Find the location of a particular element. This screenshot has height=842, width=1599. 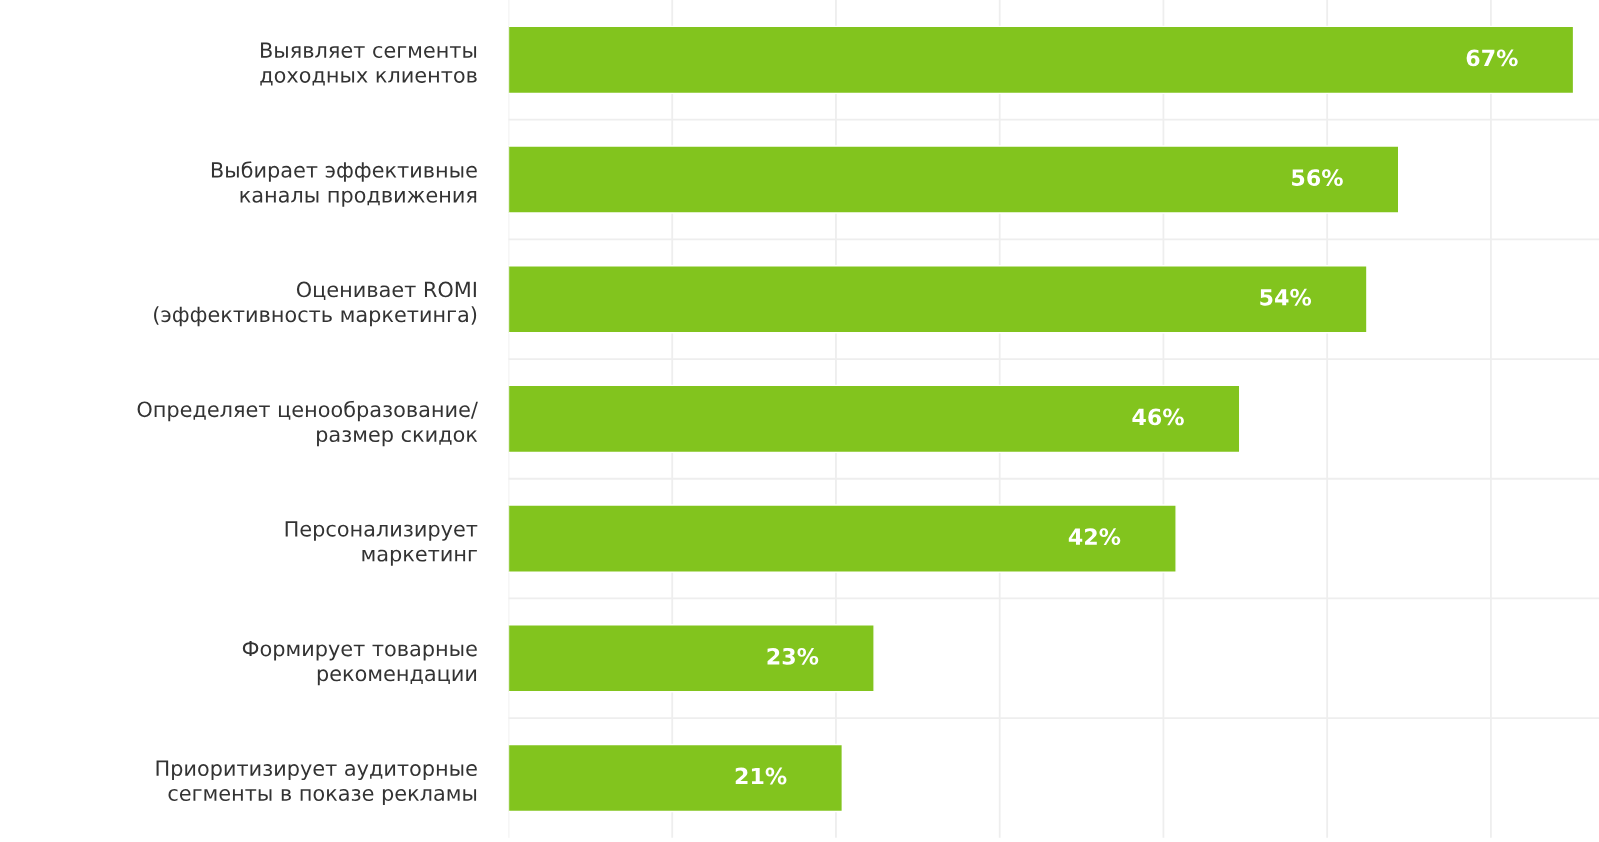

data-label: 23% is located at coordinates (793, 656).